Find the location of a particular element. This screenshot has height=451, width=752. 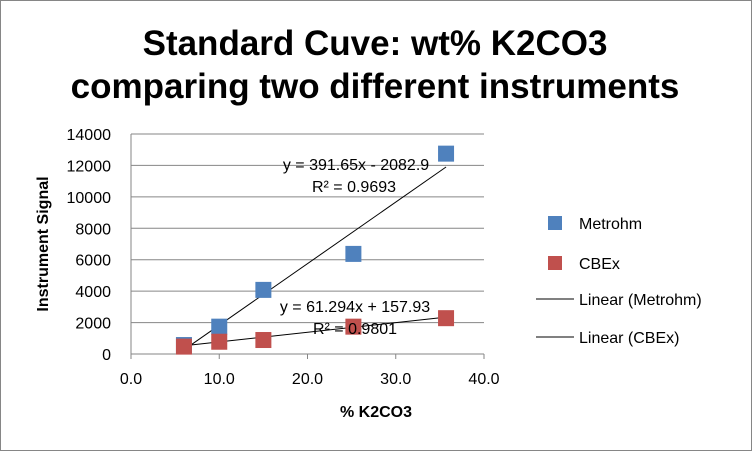

y-tick-label: 12000 is located at coordinates (89, 166).